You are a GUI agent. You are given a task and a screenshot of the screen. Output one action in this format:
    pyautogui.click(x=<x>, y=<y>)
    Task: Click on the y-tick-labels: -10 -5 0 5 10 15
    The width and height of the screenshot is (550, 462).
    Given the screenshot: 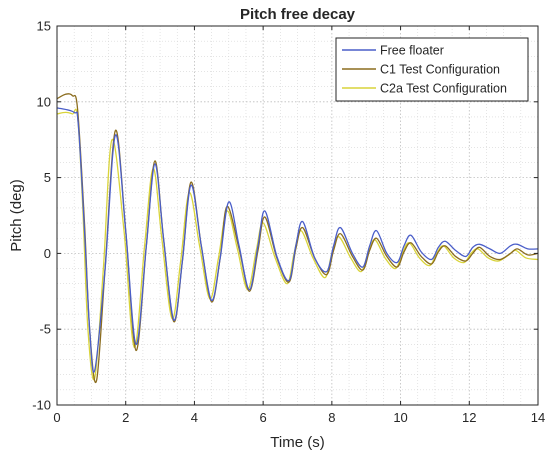 What is the action you would take?
    pyautogui.click(x=41, y=216)
    